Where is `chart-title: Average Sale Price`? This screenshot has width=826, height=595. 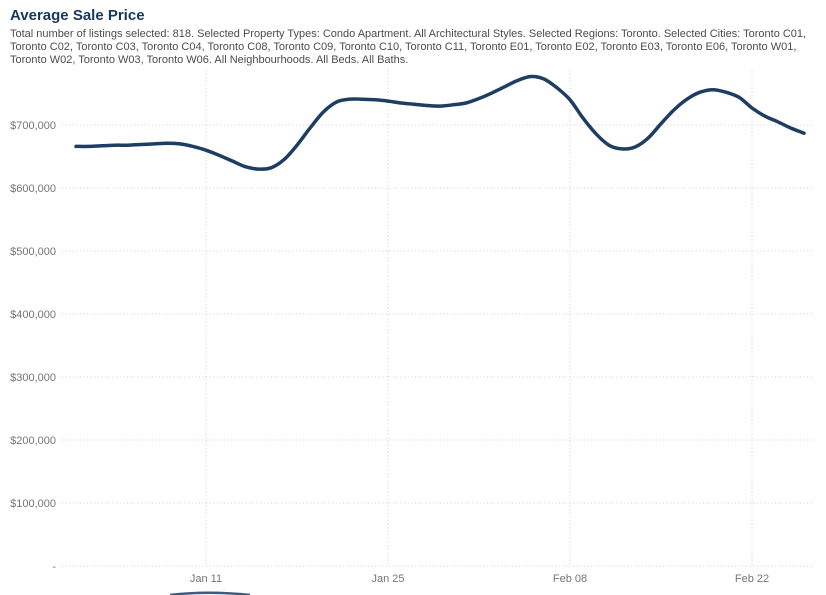
chart-title: Average Sale Price is located at coordinates (77, 15).